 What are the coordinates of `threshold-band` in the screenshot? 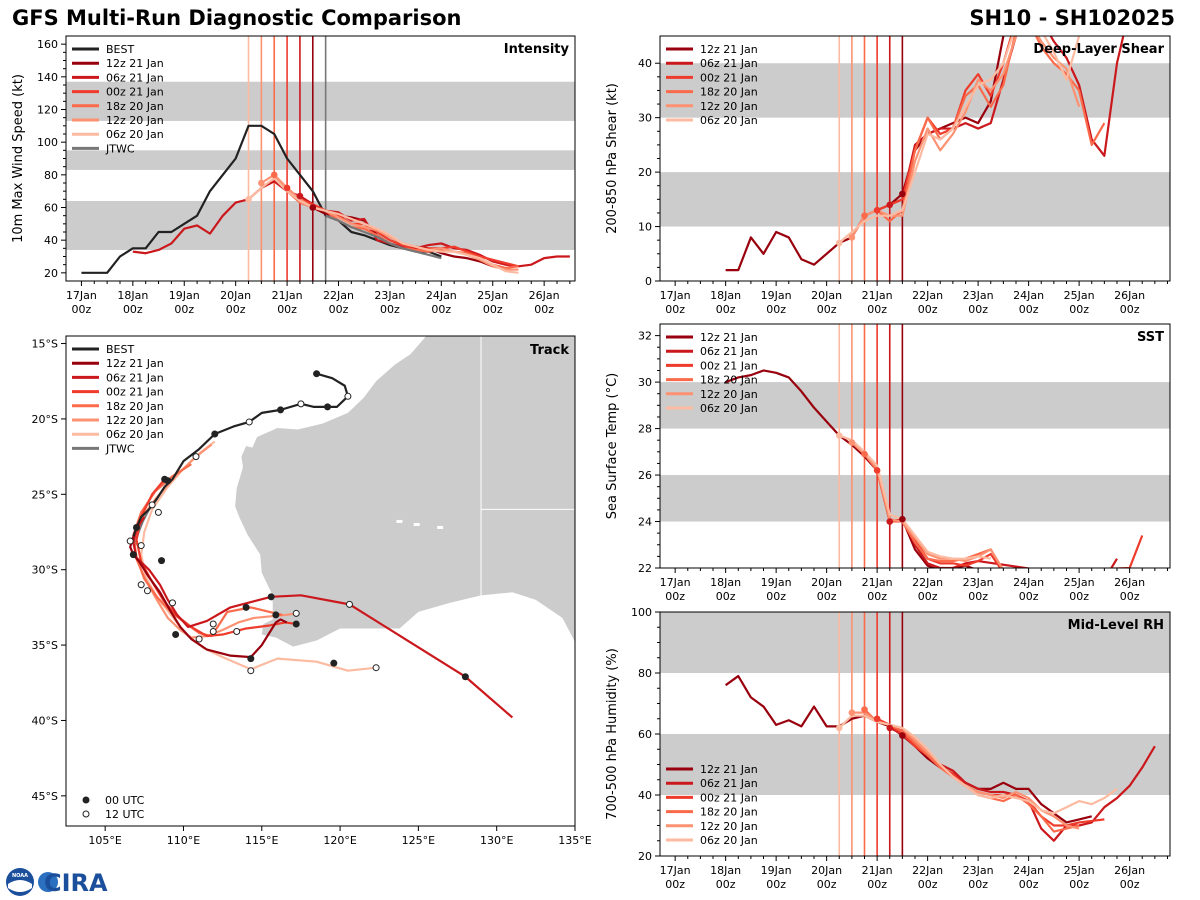 It's located at (915, 199).